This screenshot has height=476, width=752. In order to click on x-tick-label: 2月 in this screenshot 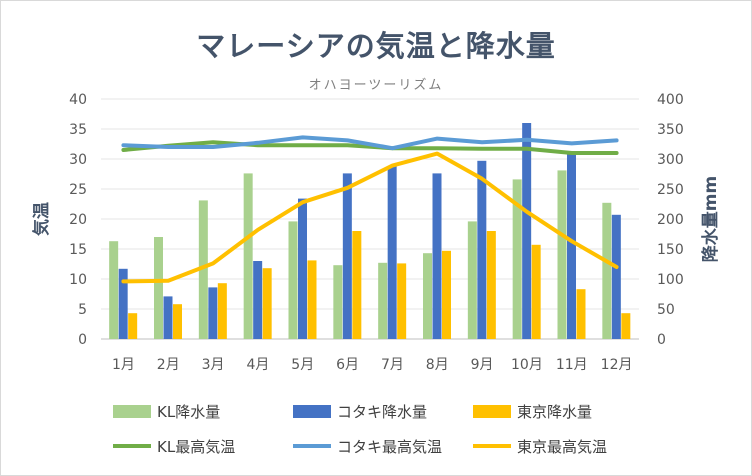, I will do `click(168, 365)`.